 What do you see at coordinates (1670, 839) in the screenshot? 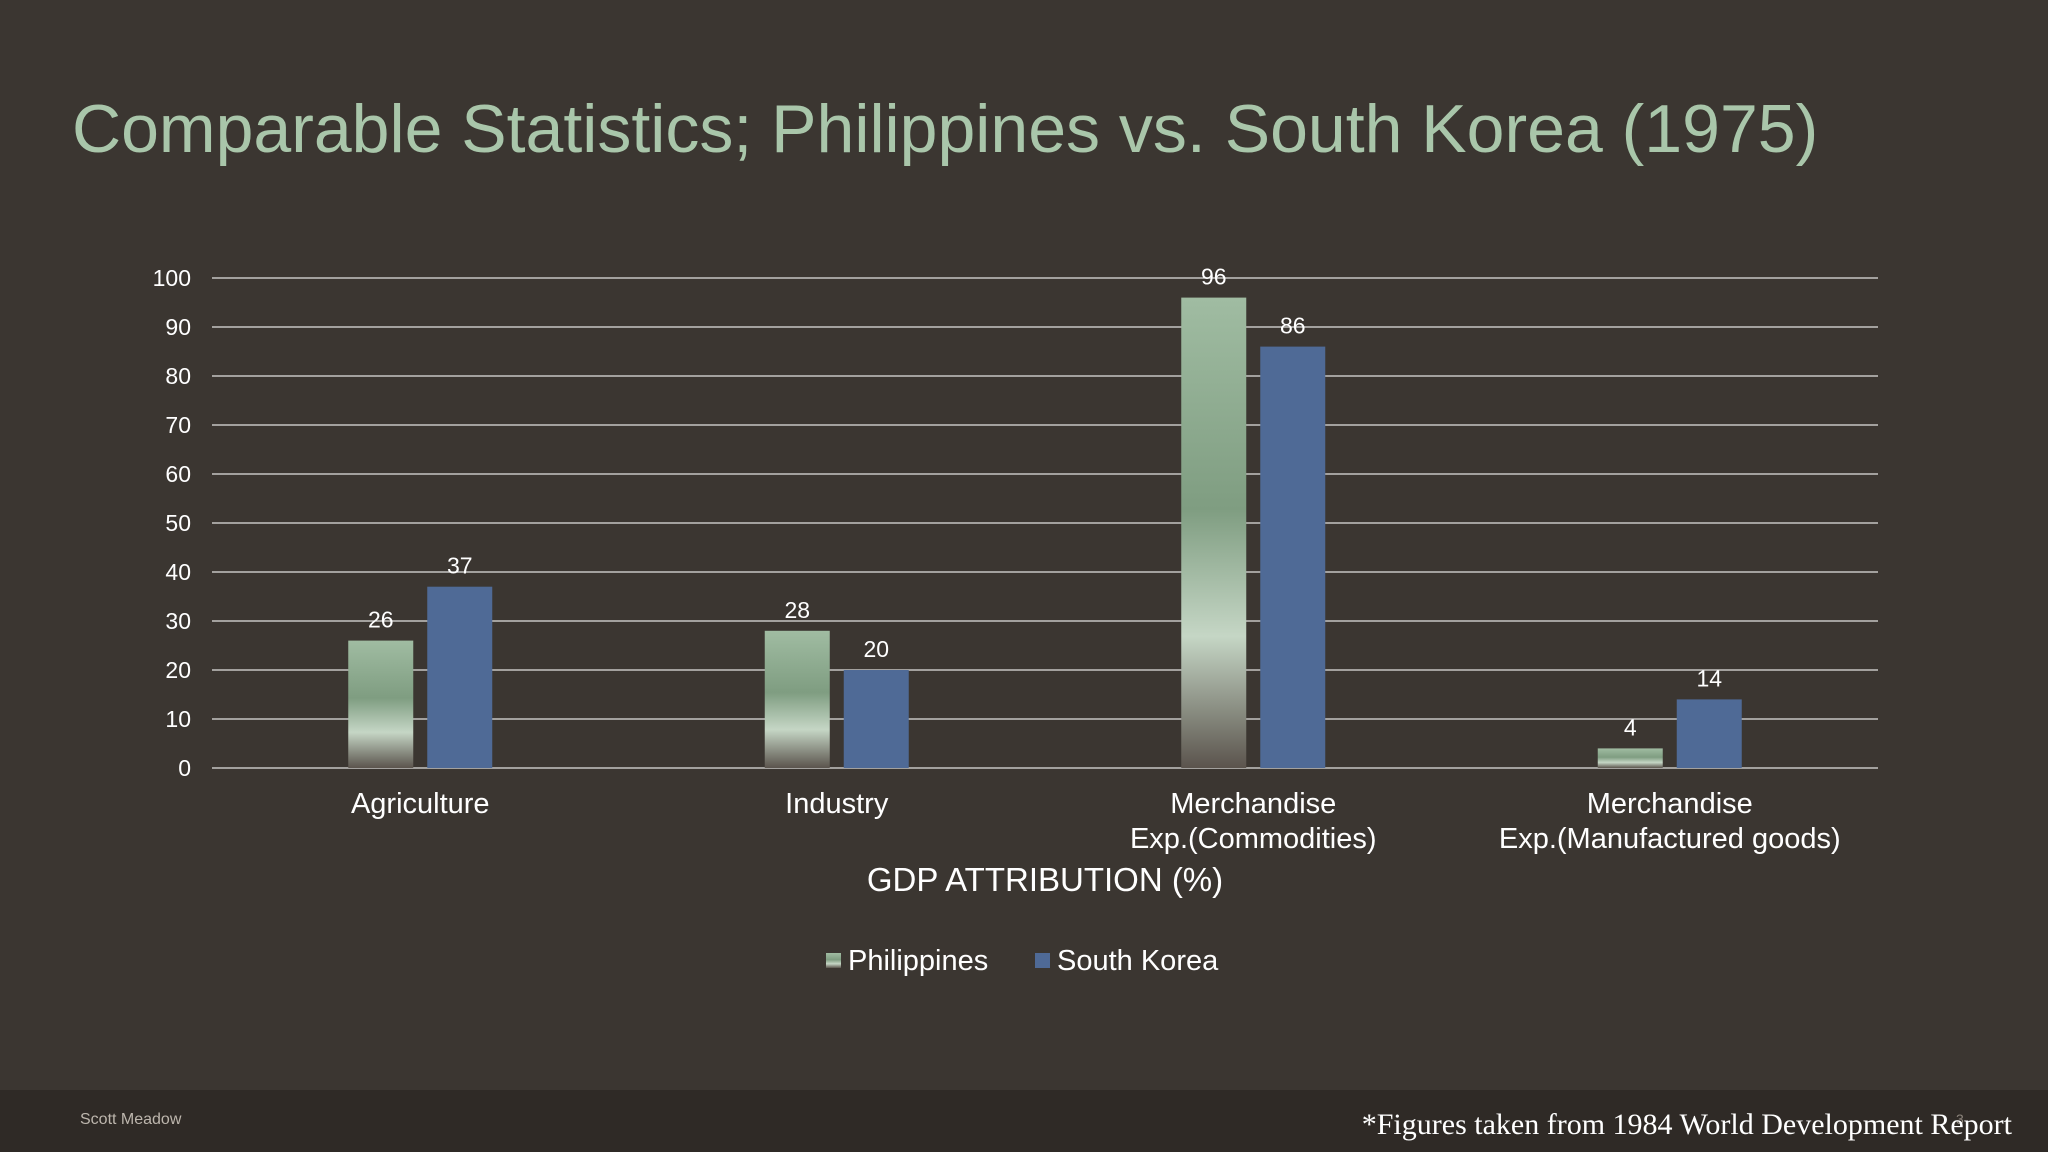
I see `x-tick-label: Exp.(Manufactured goods)` at bounding box center [1670, 839].